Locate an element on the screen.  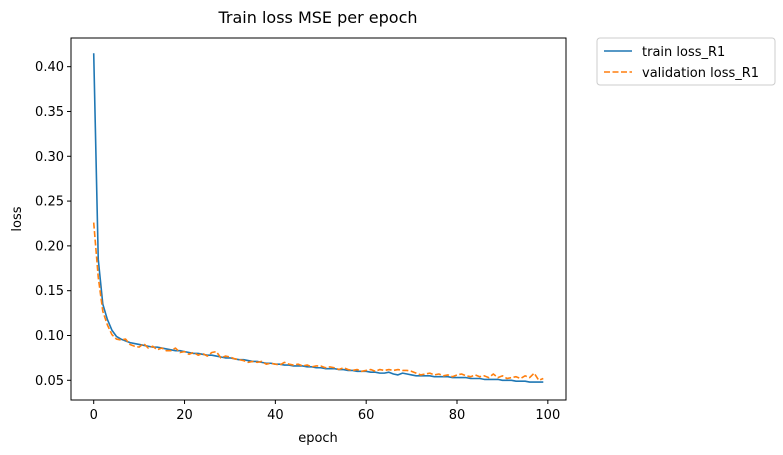
legend: train loss_R1 validation loss_R1 is located at coordinates (686, 61).